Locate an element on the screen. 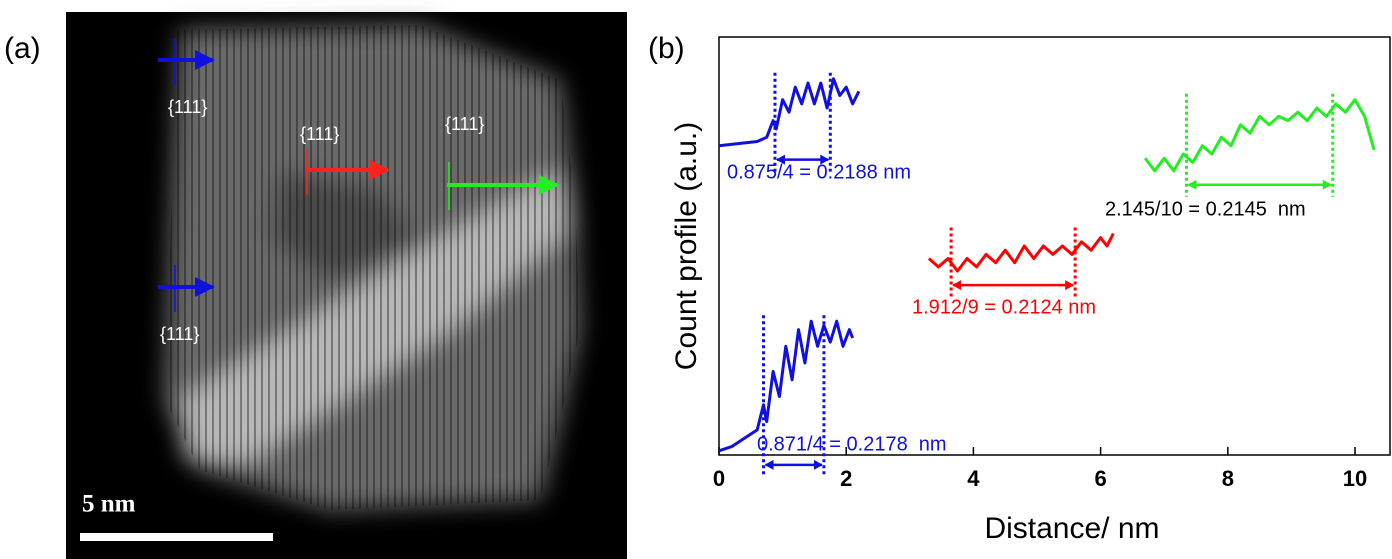  spacing-annotation: 0.871/4 = 0.2178 nm is located at coordinates (852, 444).